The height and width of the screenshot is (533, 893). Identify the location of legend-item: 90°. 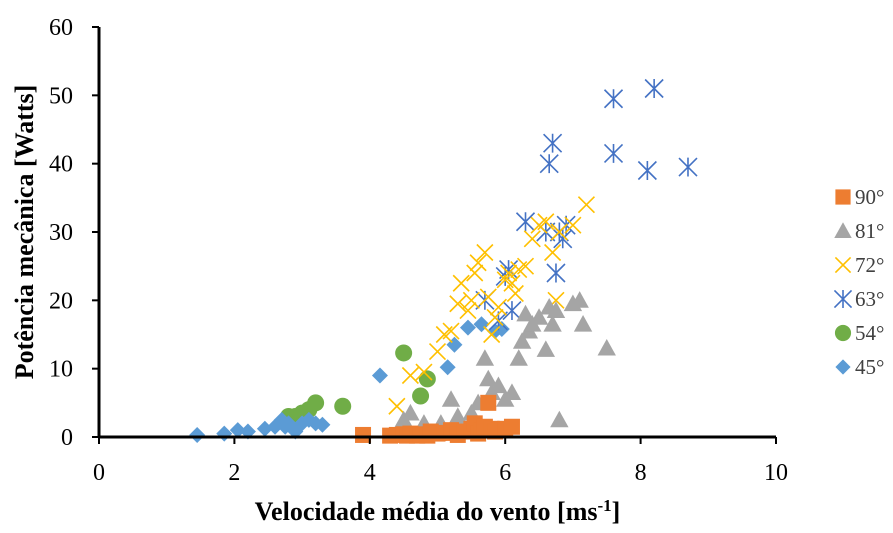
(859, 197).